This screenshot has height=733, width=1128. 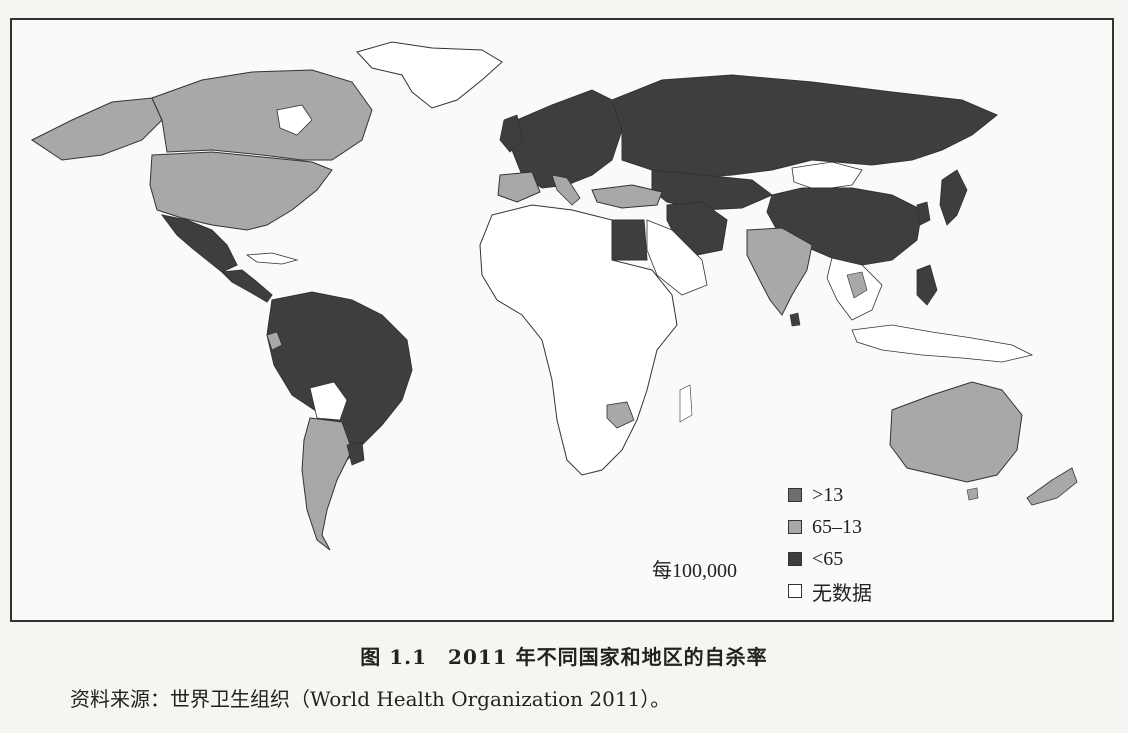 I want to click on region-uruguay, so click(x=355, y=453).